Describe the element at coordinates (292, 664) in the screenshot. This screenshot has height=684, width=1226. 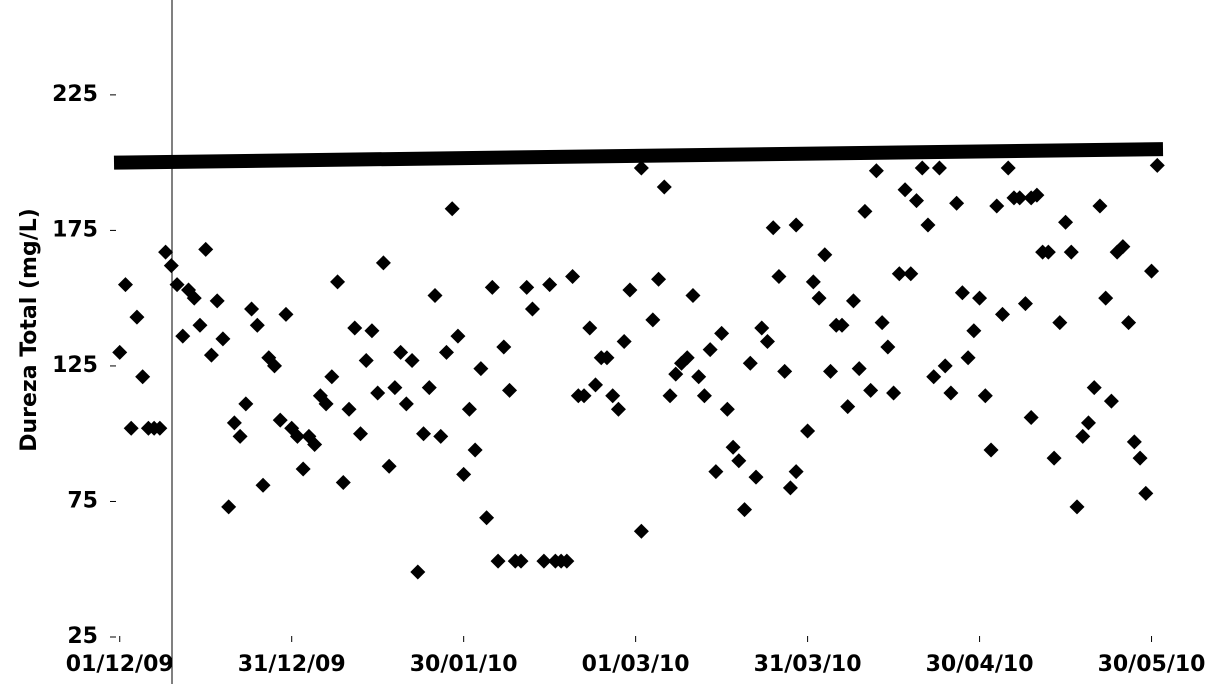
I see `x-tick-label: 31/12/09` at that location.